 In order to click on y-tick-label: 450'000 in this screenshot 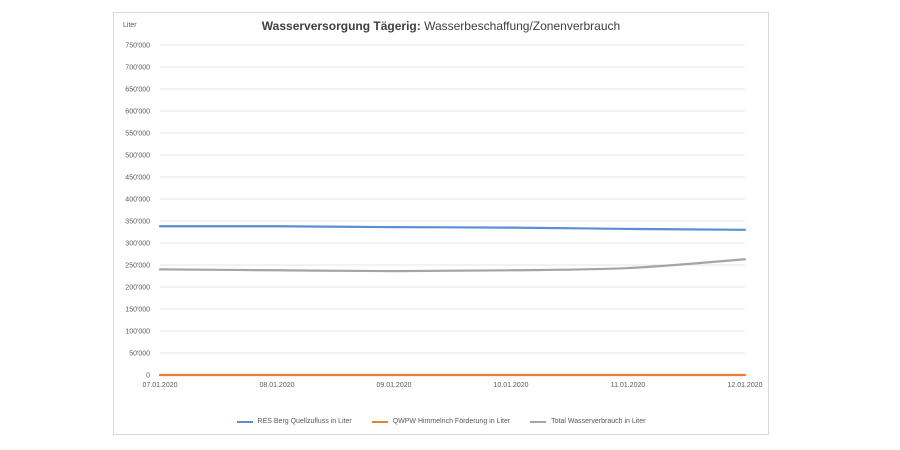, I will do `click(137, 178)`.